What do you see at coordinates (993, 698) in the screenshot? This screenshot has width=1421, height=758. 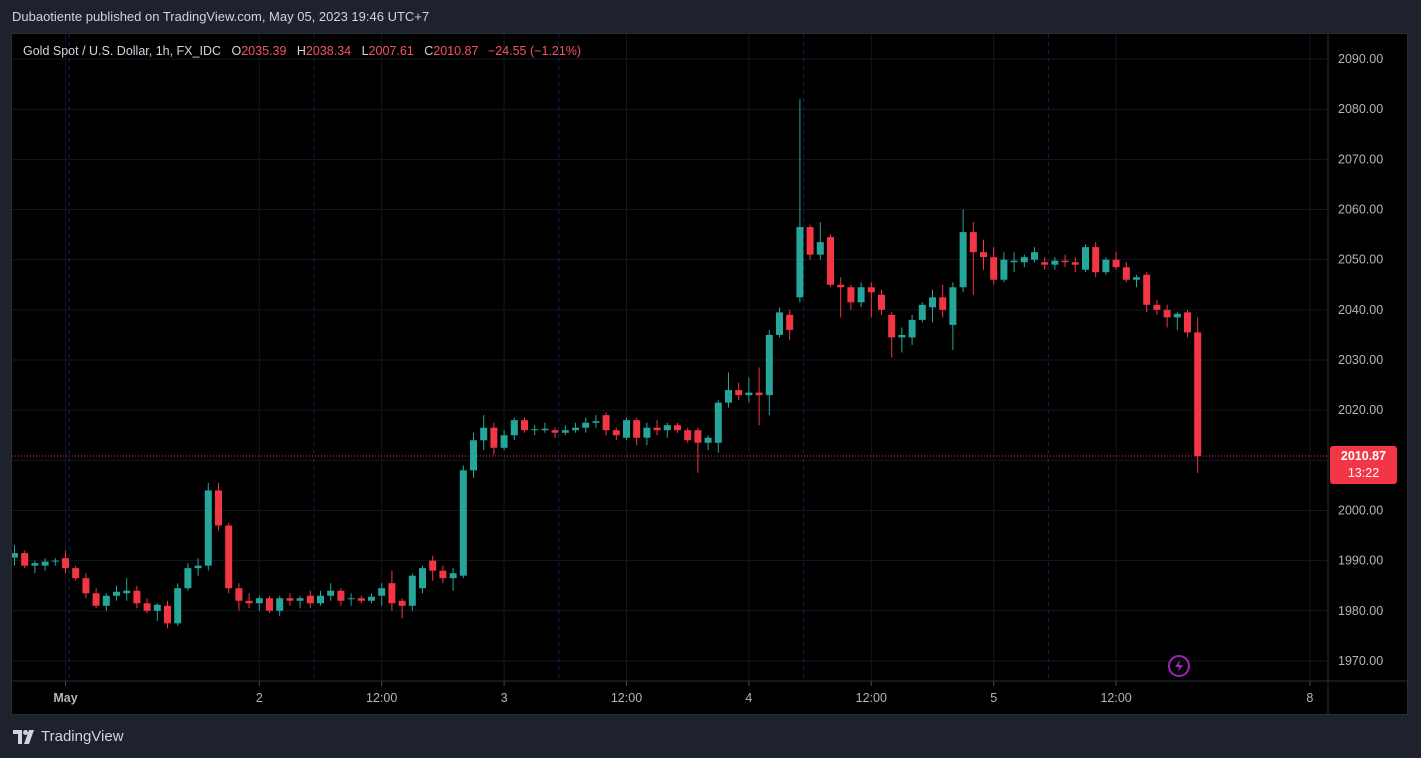 I see `x-tick-label: 5` at bounding box center [993, 698].